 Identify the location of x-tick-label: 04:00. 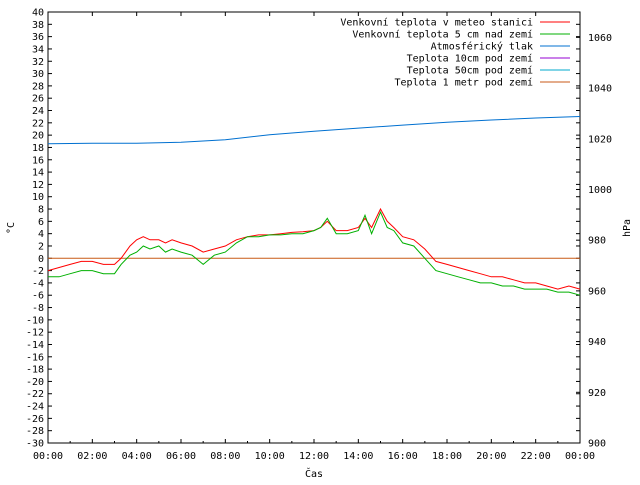
(137, 456).